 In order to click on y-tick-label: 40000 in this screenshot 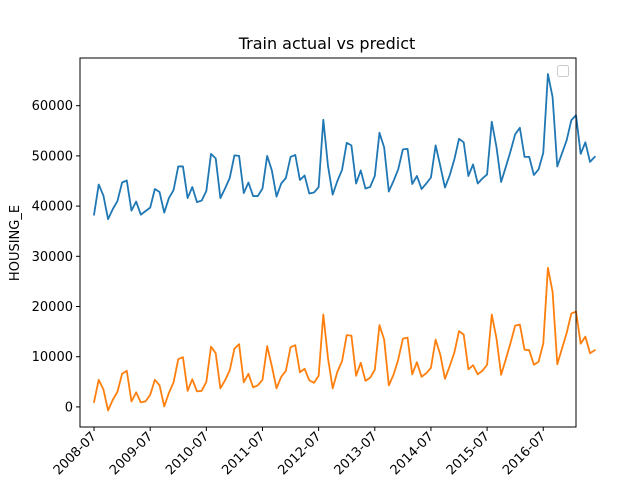, I will do `click(52, 207)`.